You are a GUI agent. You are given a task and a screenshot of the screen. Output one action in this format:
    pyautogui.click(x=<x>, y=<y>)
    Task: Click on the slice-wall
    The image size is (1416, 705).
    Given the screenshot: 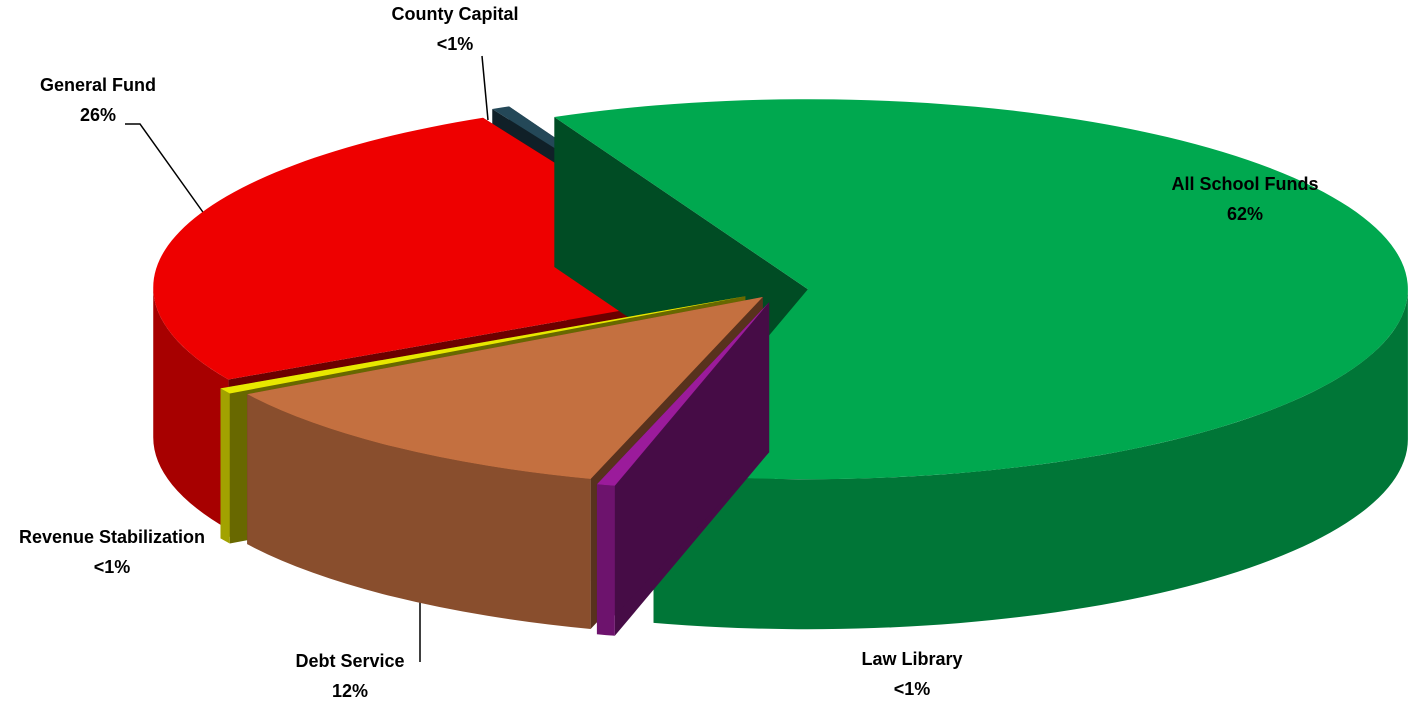 What is the action you would take?
    pyautogui.click(x=683, y=468)
    